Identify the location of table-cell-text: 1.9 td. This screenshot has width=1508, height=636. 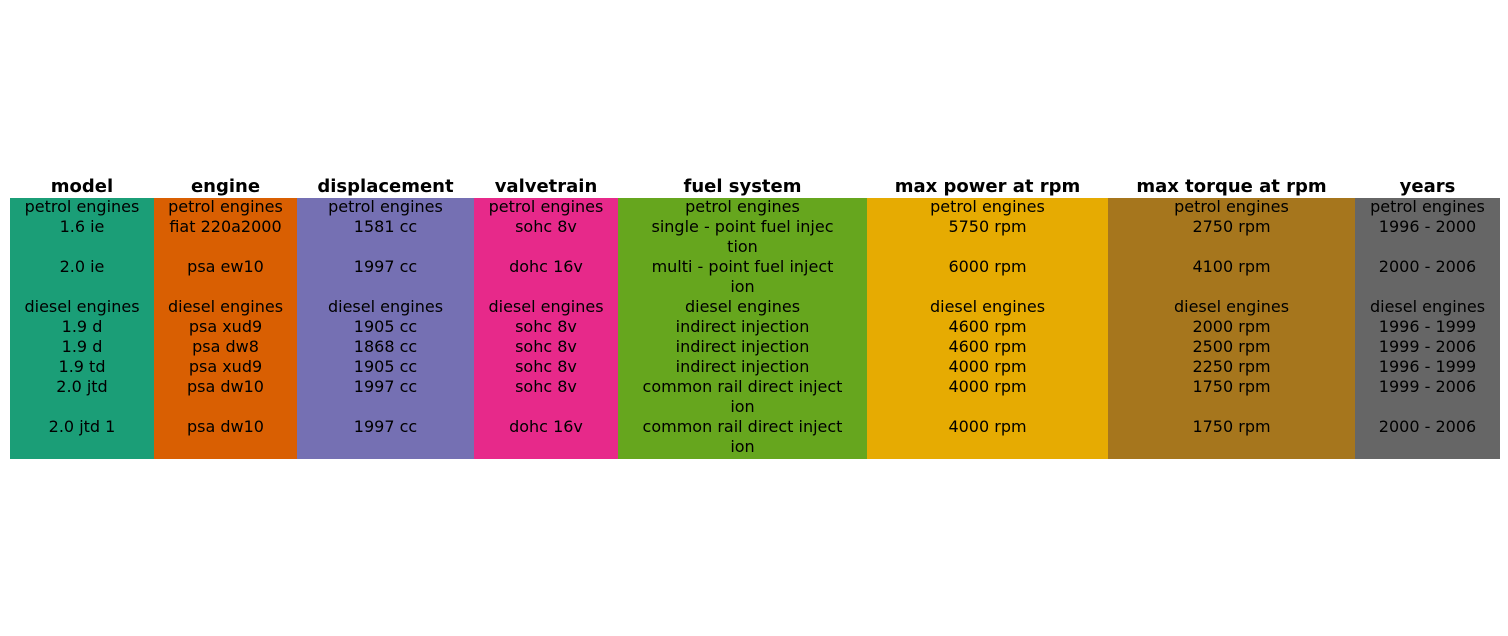
(82, 366).